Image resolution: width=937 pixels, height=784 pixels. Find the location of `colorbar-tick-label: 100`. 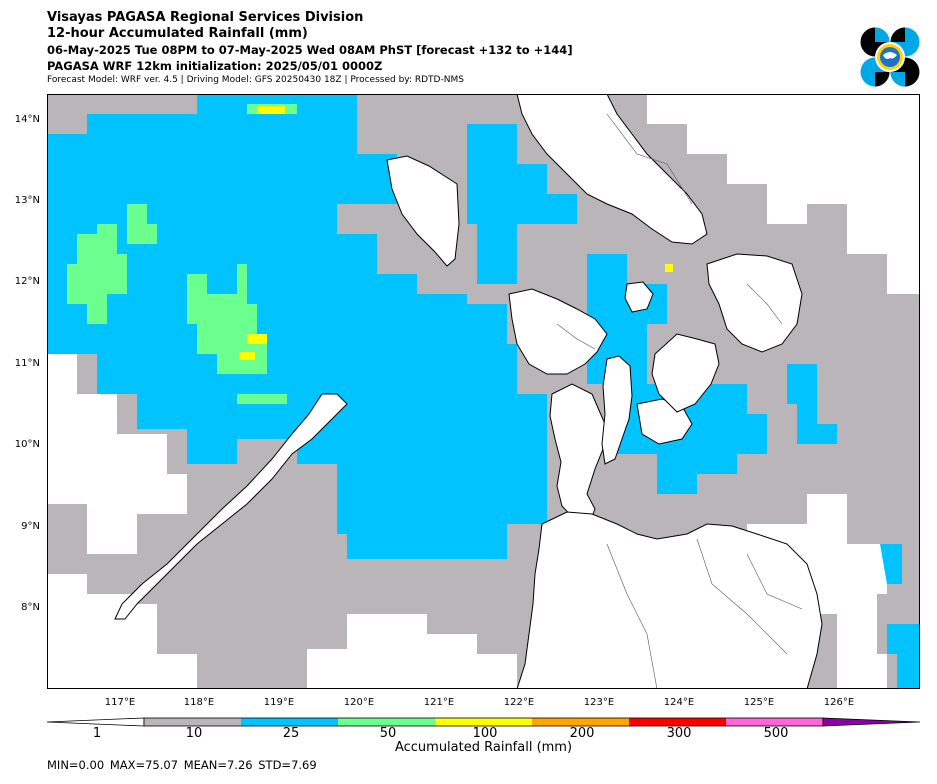

colorbar-tick-label: 100 is located at coordinates (485, 733).